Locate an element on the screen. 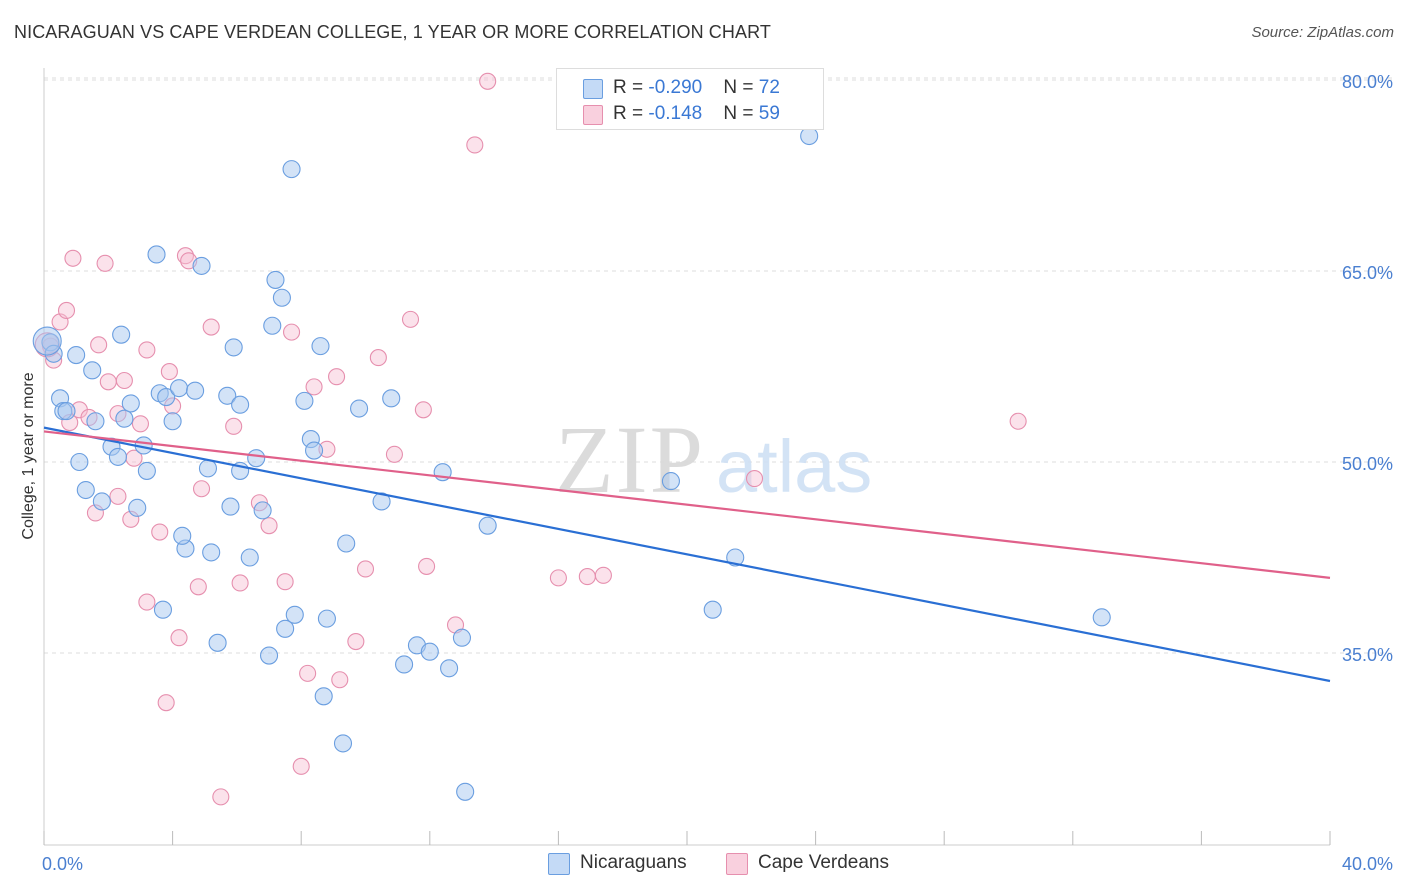  legend-label-cape-verdeans: Cape Verdeans is located at coordinates (823, 862).